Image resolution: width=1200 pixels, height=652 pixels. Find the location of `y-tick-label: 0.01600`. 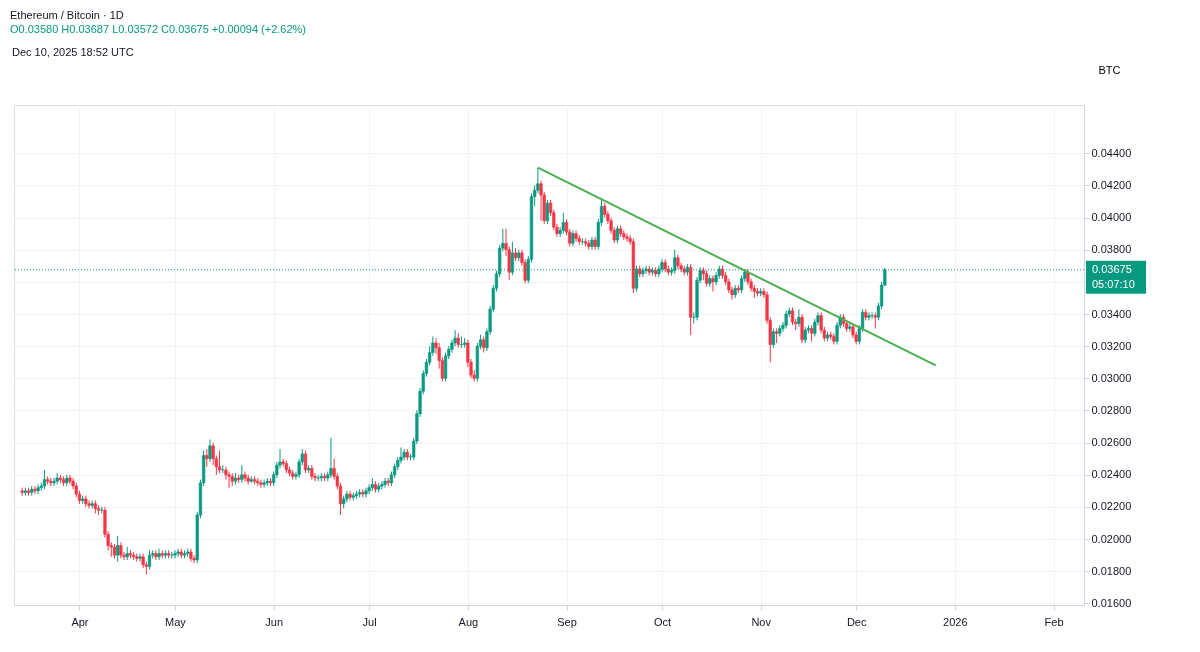

y-tick-label: 0.01600 is located at coordinates (1111, 602).